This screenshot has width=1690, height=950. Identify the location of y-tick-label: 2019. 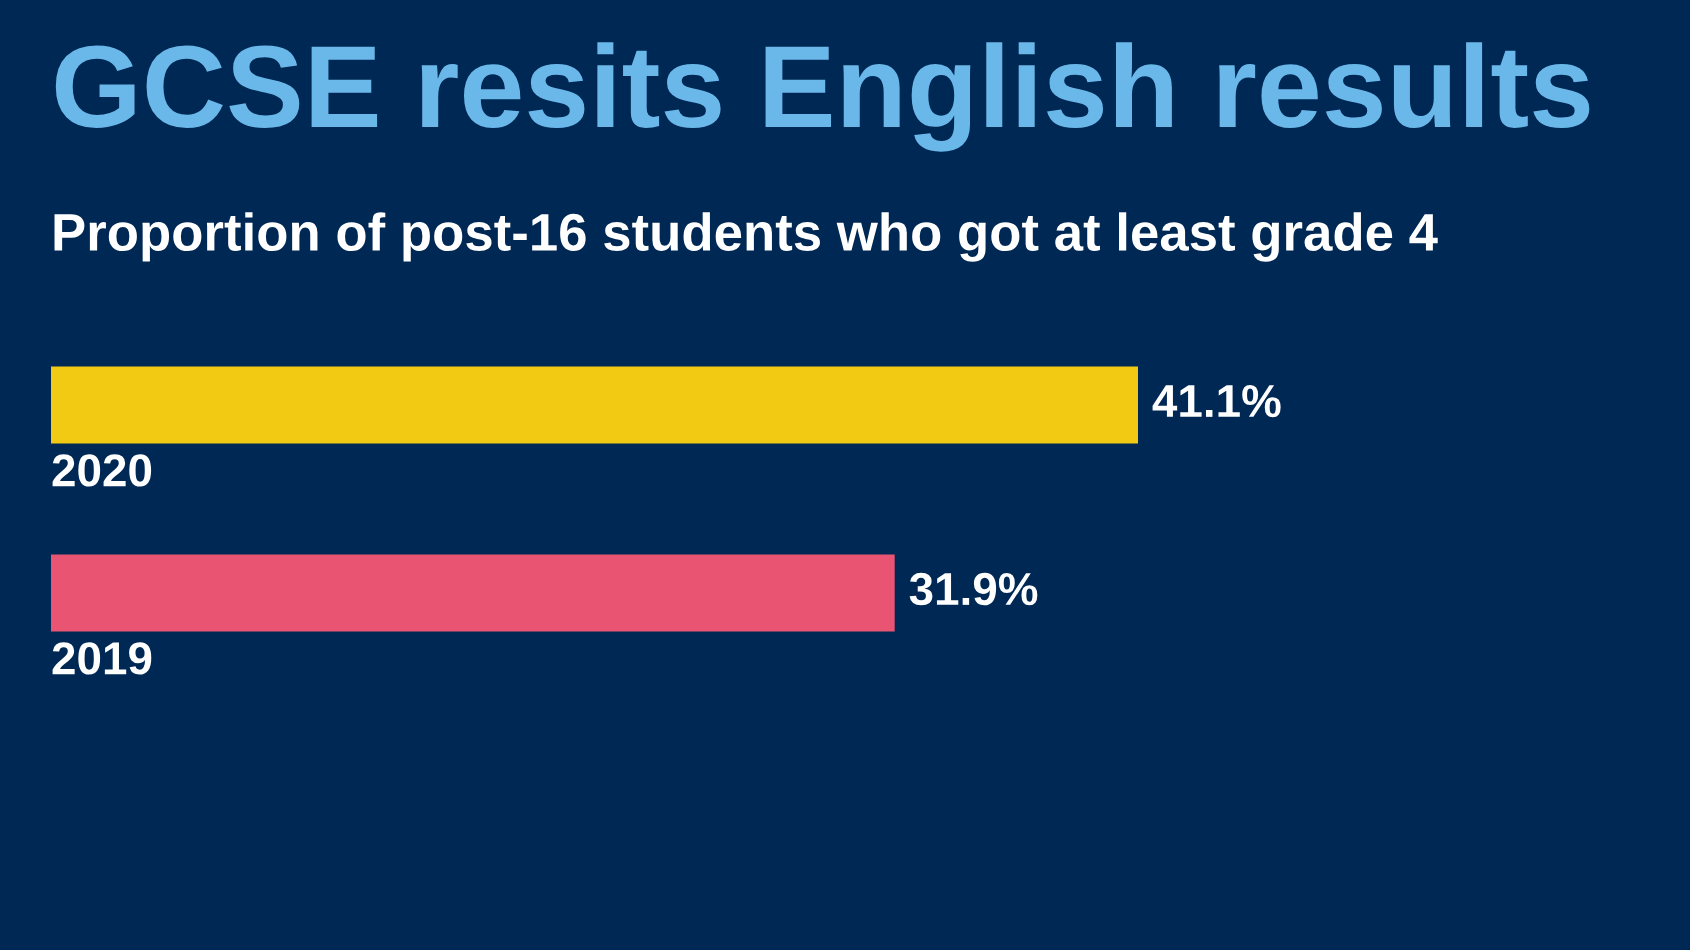
(102, 658).